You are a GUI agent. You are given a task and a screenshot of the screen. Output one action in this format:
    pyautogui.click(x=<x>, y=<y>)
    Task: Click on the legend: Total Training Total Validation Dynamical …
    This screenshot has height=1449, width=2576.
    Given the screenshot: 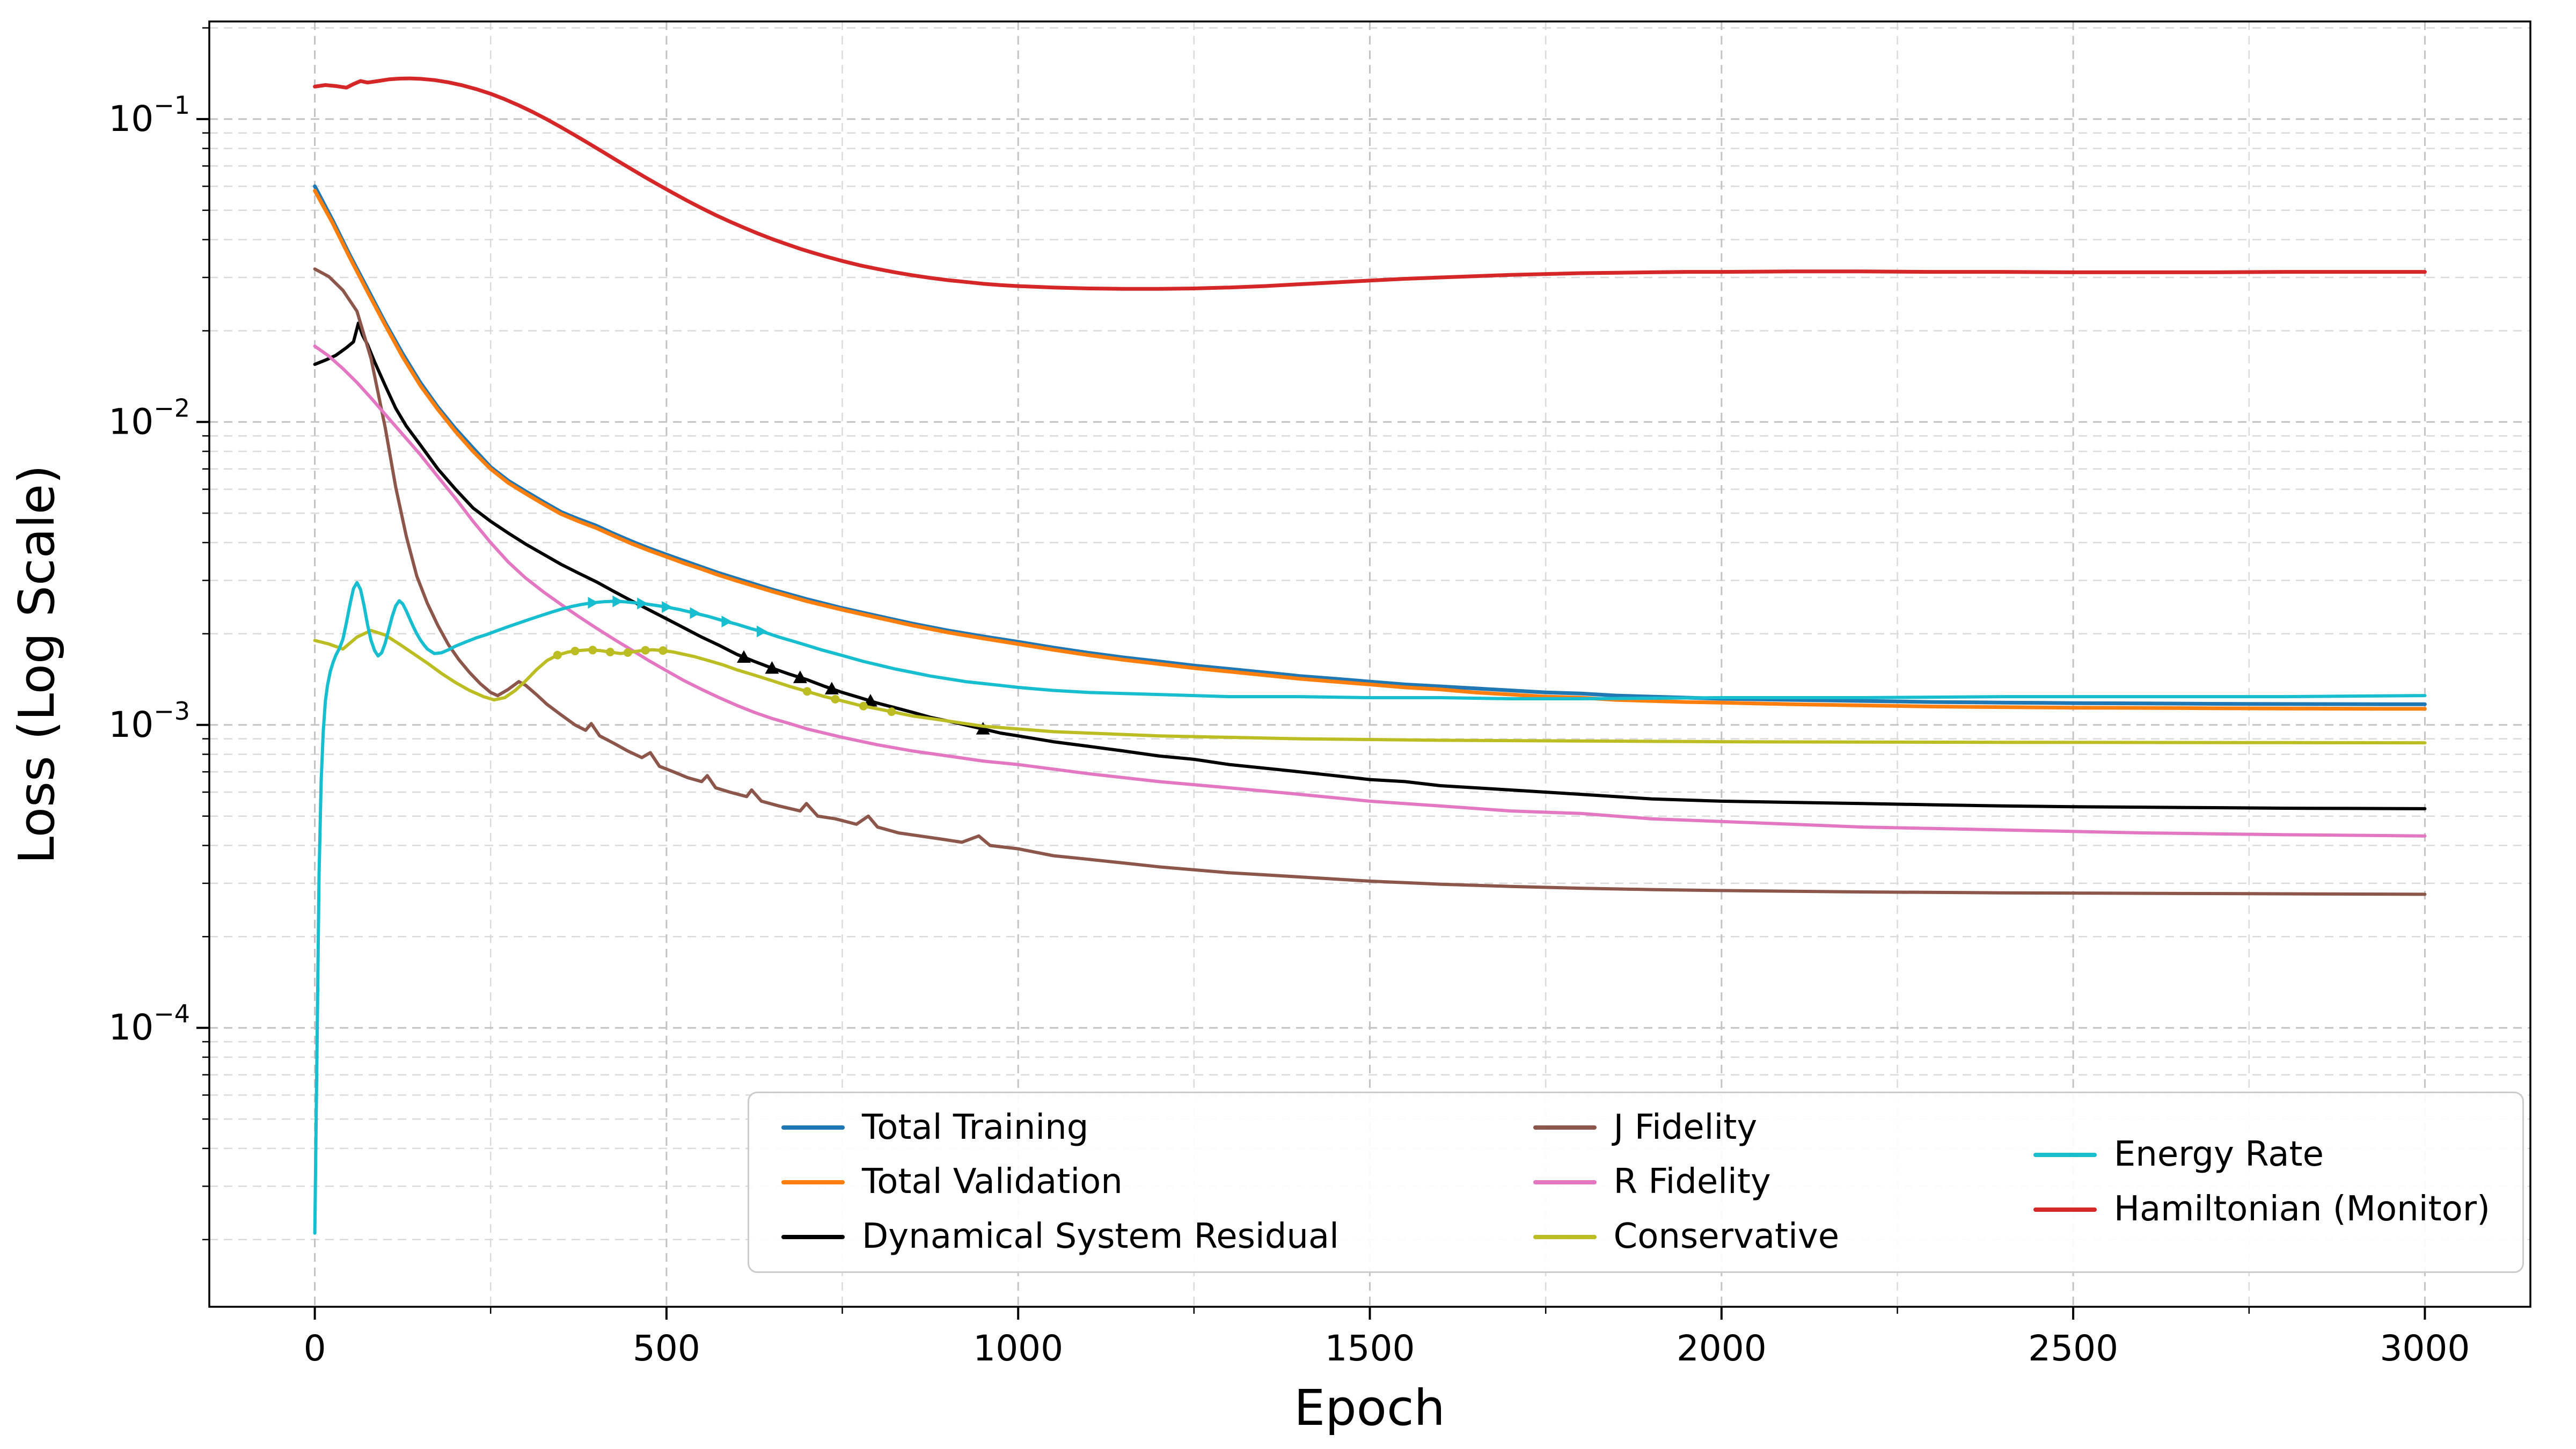 What is the action you would take?
    pyautogui.click(x=1636, y=1182)
    